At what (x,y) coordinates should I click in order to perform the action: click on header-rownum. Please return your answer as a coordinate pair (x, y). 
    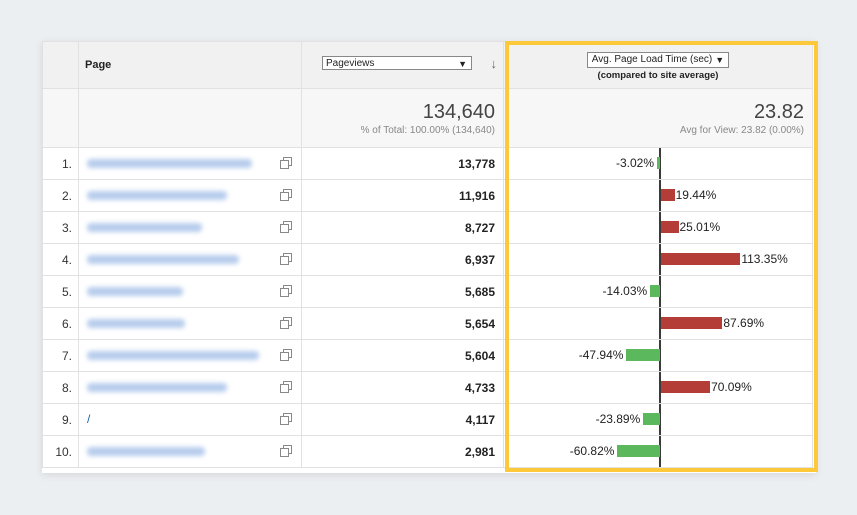
    Looking at the image, I should click on (60, 65).